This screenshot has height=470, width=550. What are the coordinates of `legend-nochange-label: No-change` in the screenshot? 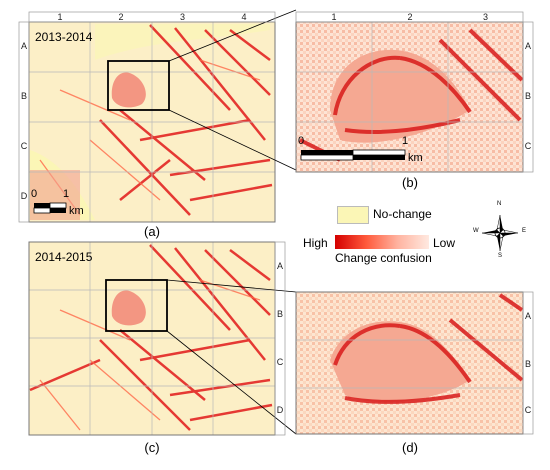 It's located at (402, 214).